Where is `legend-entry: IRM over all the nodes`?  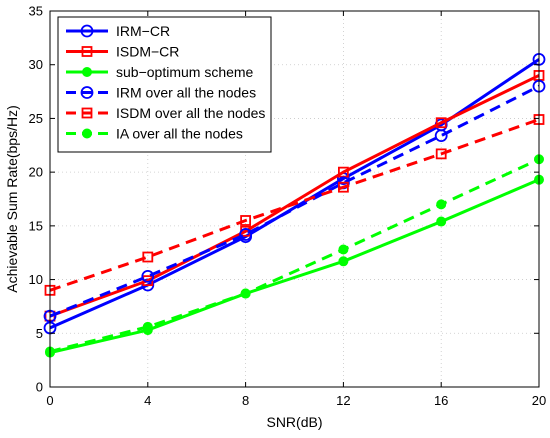
legend-entry: IRM over all the nodes is located at coordinates (161, 93).